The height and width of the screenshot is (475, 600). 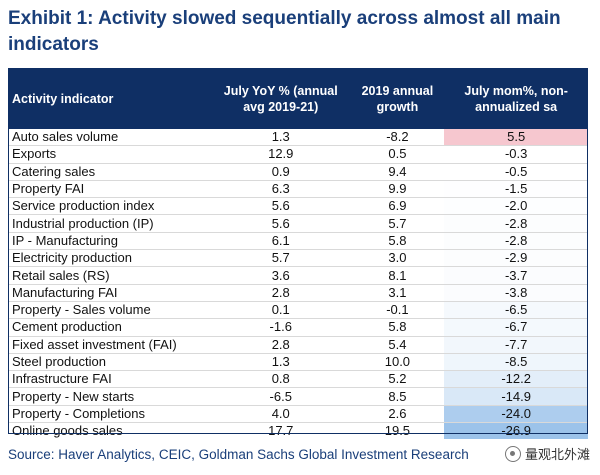 I want to click on table-row: Electricity production 5.7 3.0 -2.9, so click(x=298, y=258).